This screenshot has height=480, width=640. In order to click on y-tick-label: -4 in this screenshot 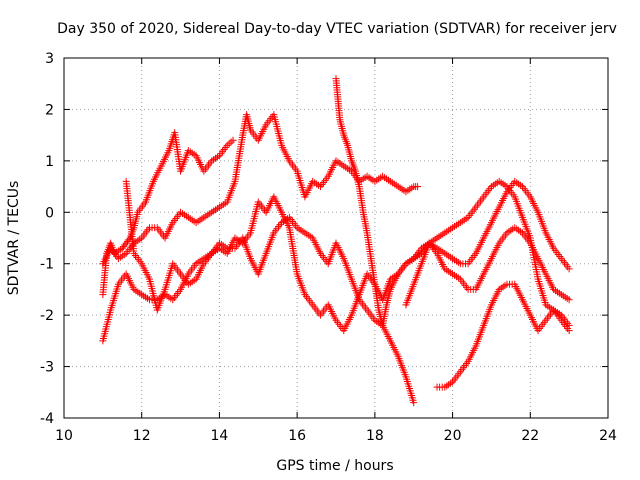, I will do `click(47, 419)`.